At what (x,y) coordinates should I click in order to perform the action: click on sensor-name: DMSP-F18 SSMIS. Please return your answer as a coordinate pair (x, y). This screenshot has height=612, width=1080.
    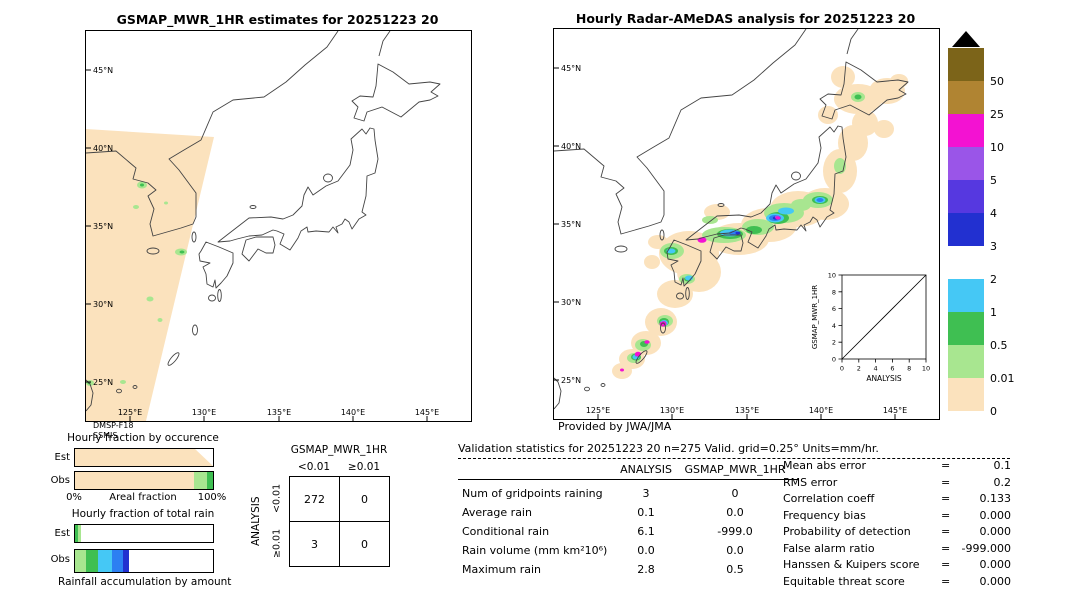
    Looking at the image, I should click on (113, 431).